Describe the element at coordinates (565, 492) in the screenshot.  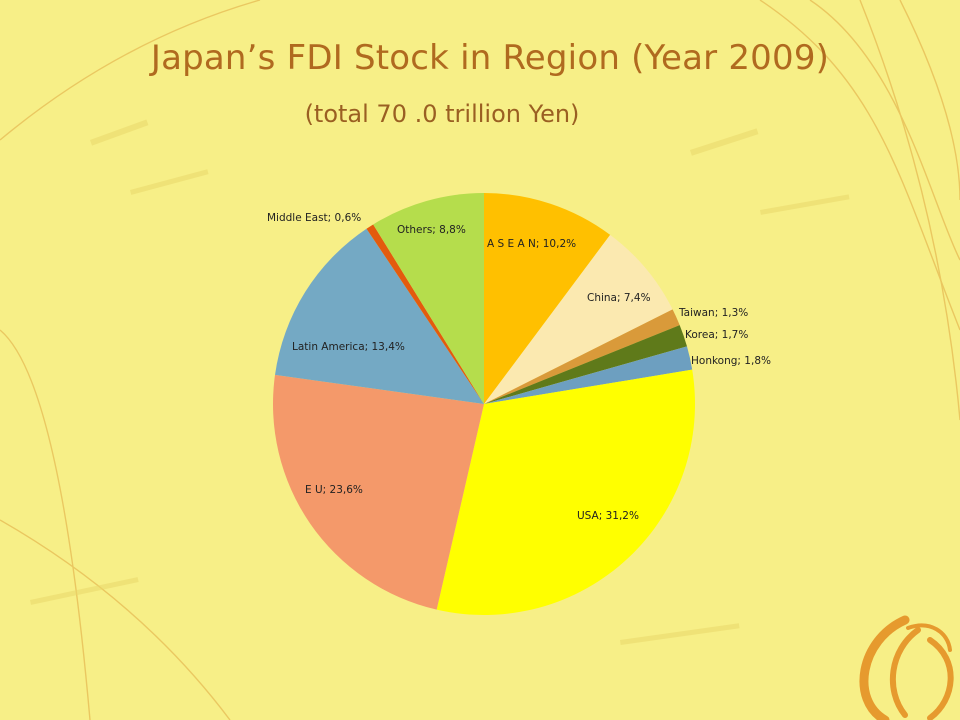
I see `pie-slice-usa` at that location.